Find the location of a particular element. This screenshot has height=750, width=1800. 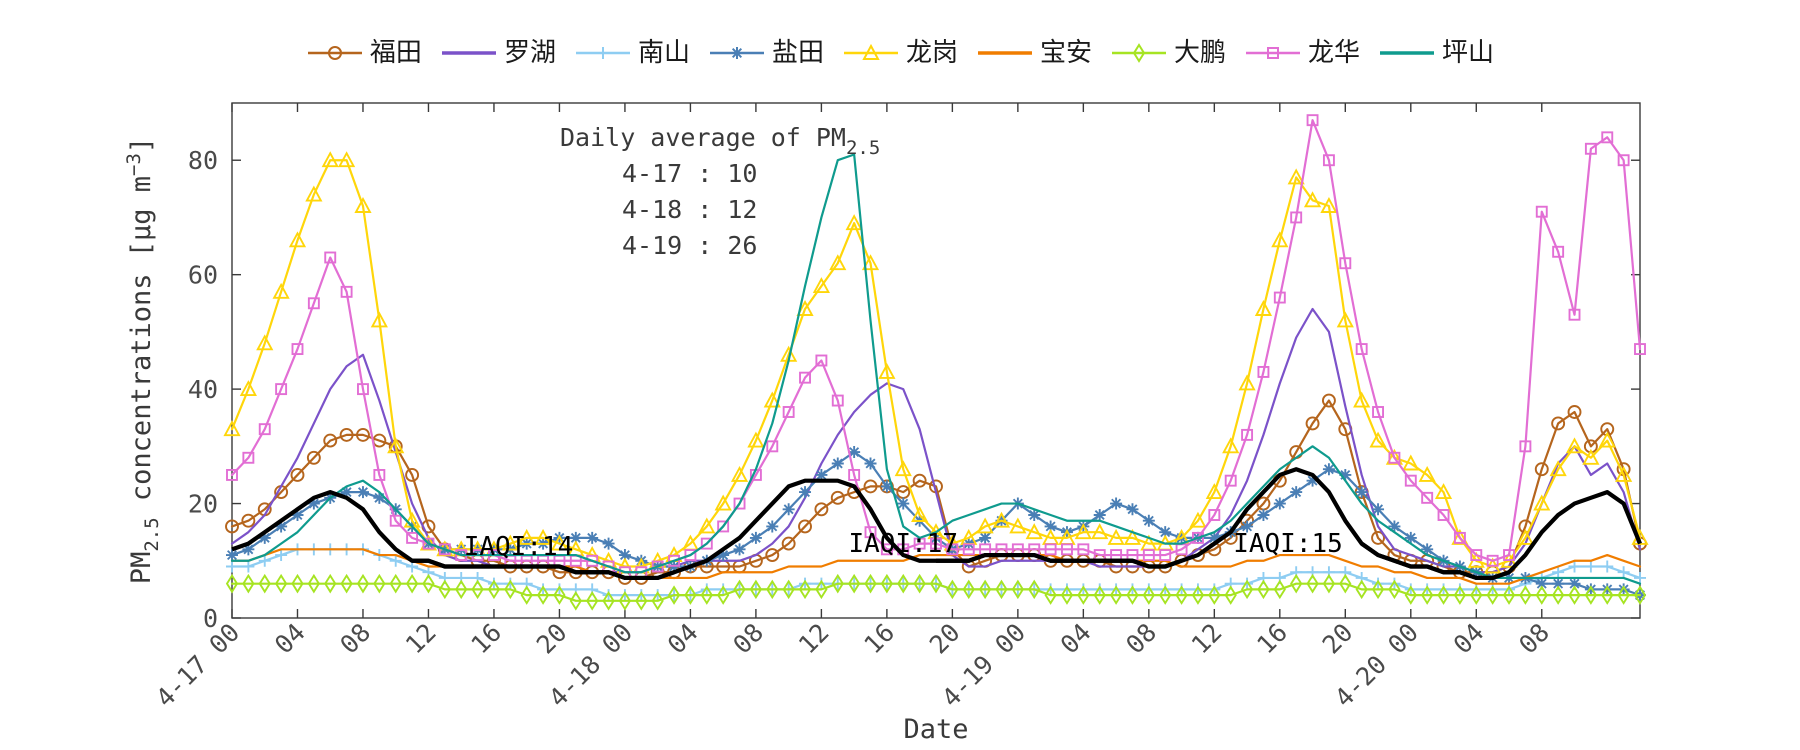

x-tick-label: 20 is located at coordinates (945, 639).